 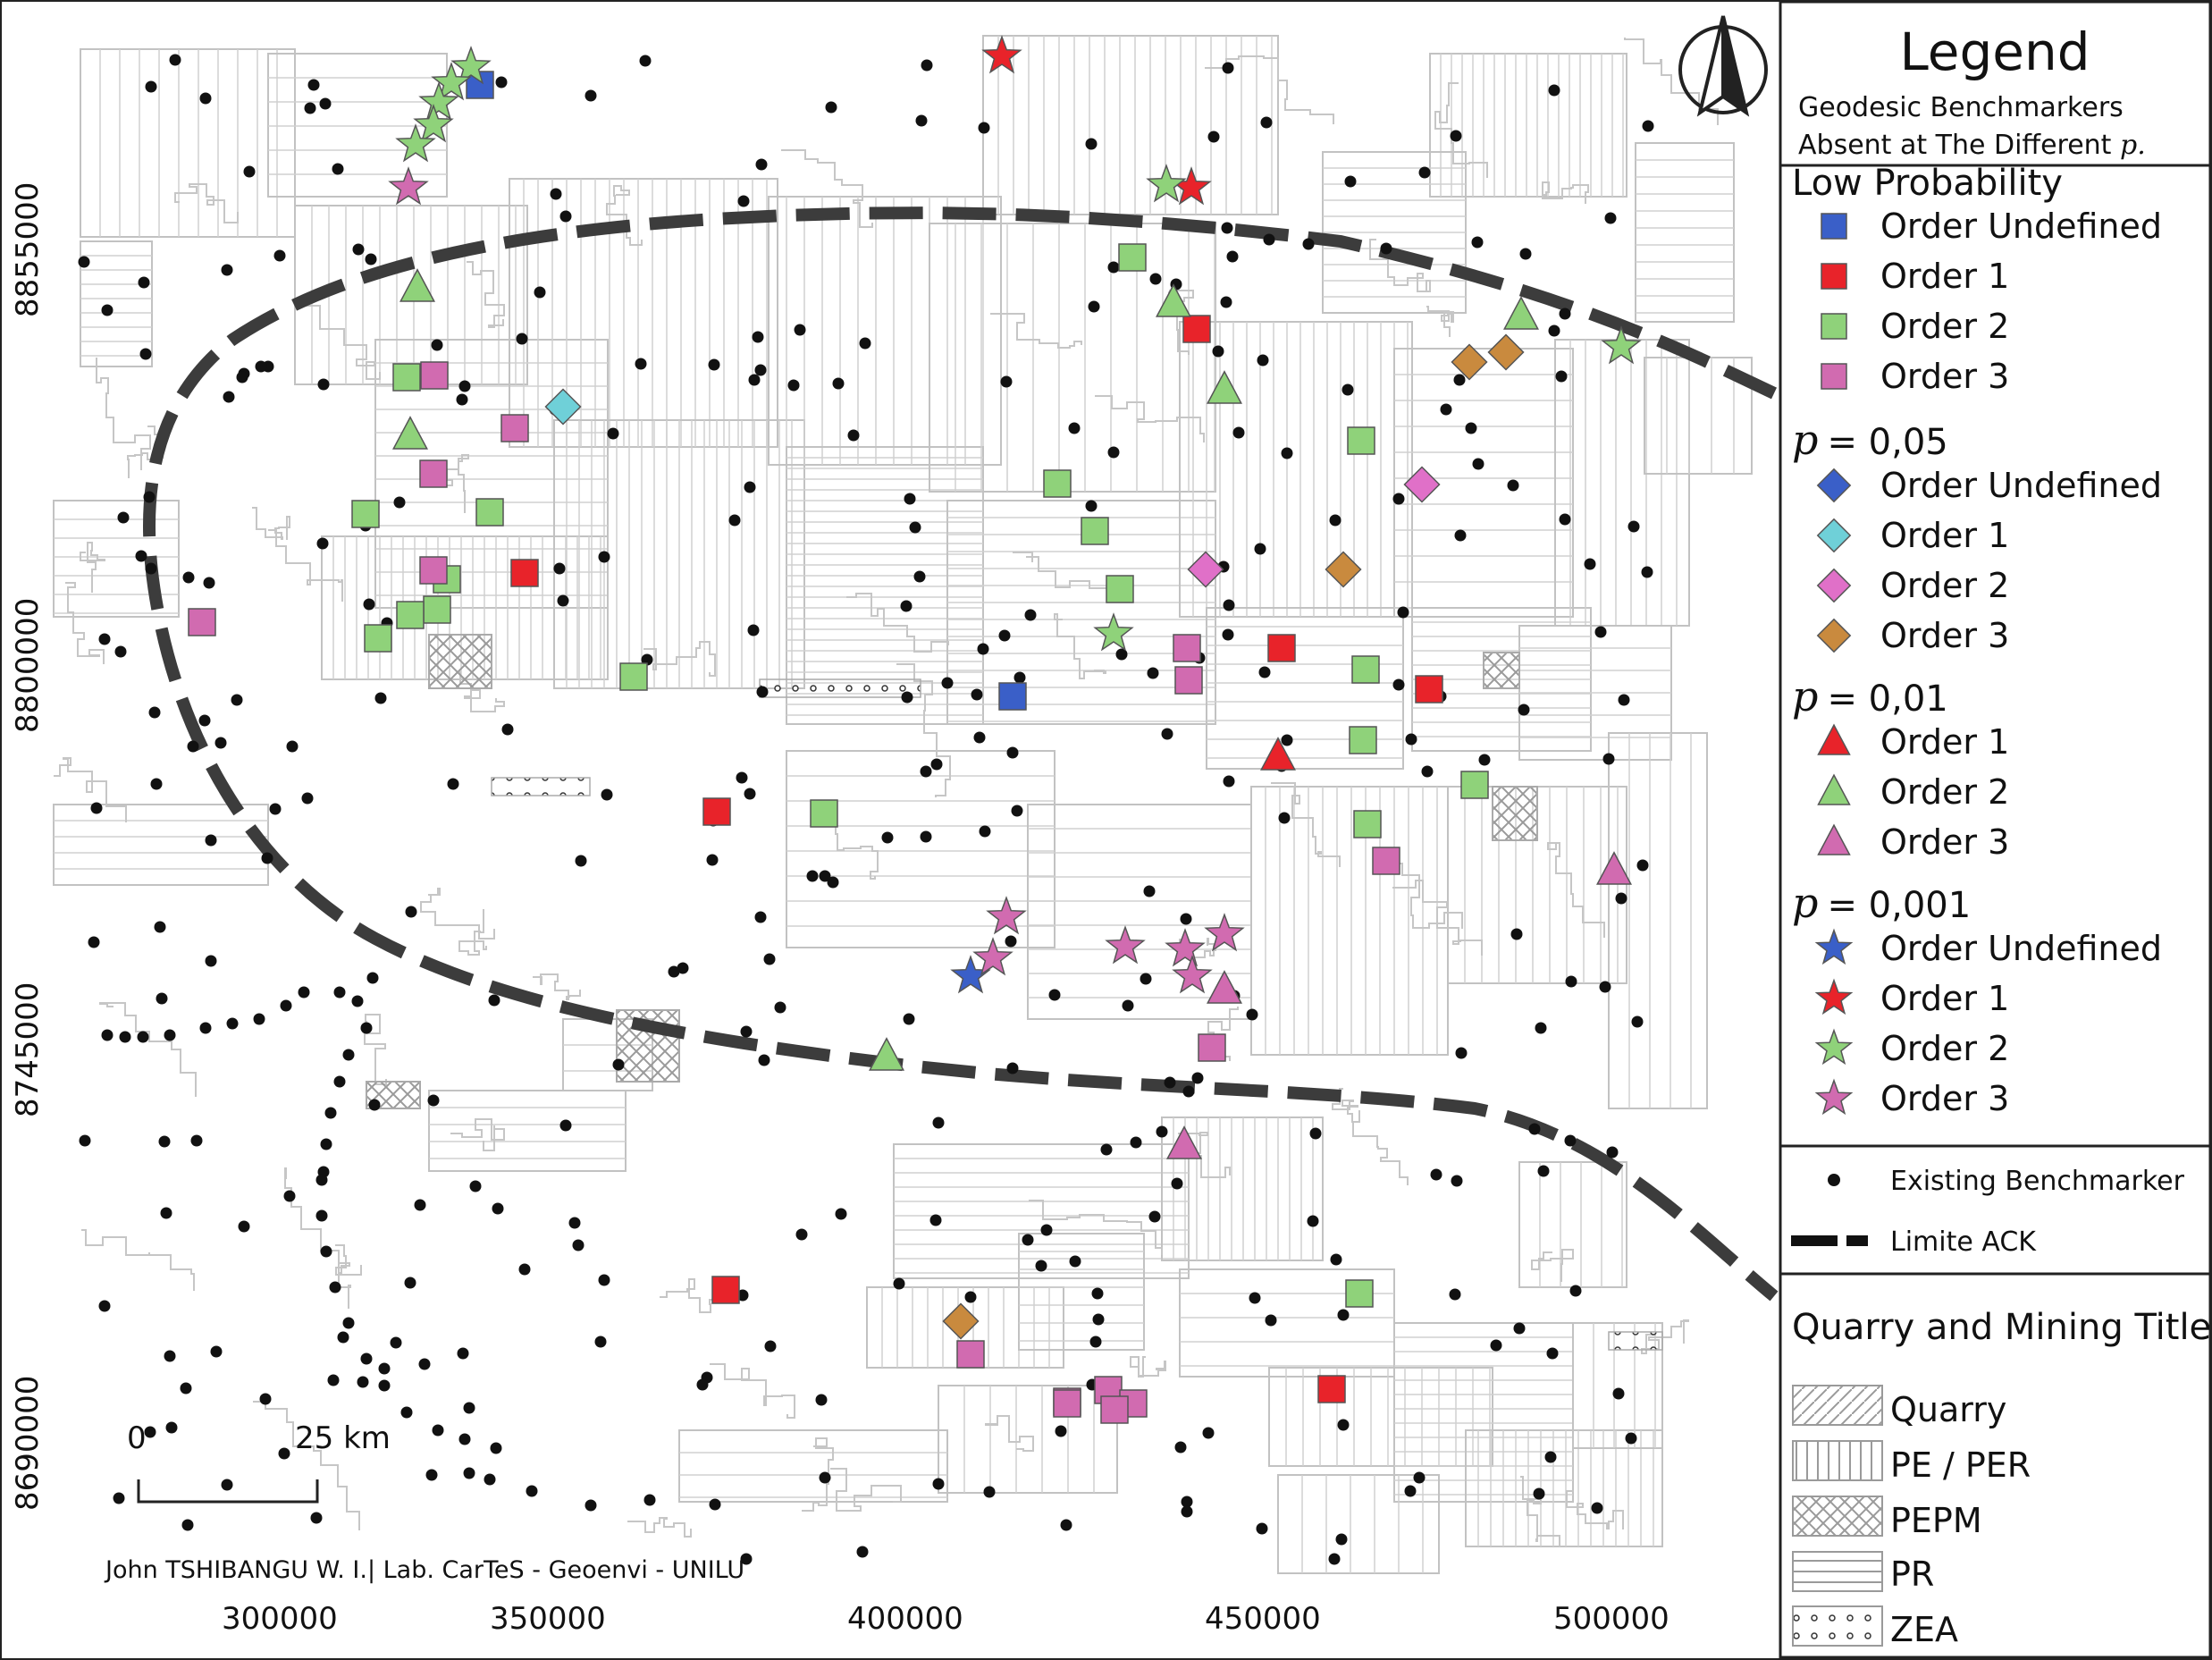 What do you see at coordinates (1837, 1406) in the screenshot?
I see `quarry-swatch` at bounding box center [1837, 1406].